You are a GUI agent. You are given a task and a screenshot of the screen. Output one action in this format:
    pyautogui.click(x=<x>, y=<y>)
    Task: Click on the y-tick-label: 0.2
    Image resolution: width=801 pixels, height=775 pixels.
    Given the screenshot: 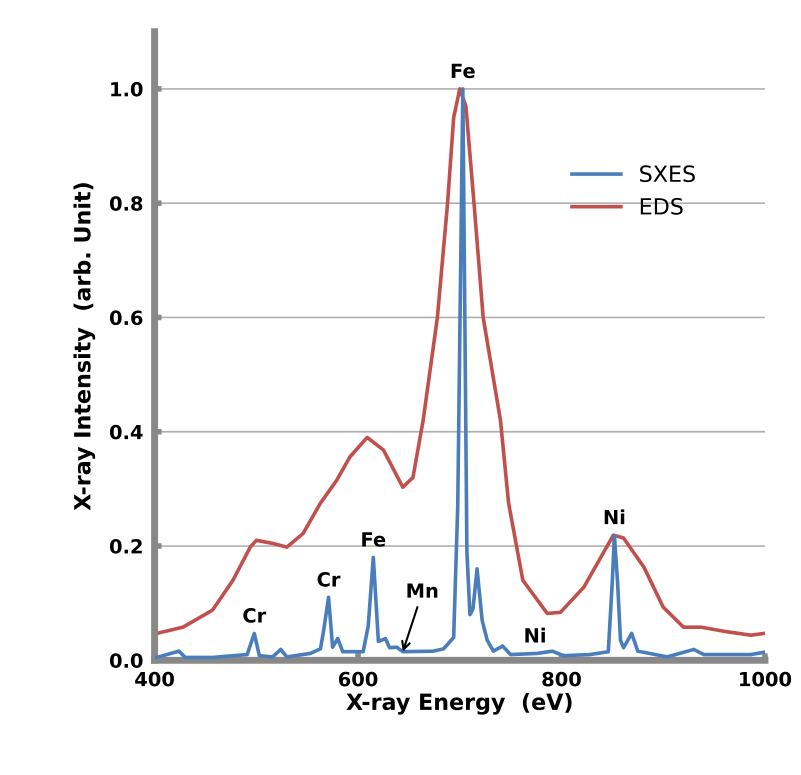 What is the action you would take?
    pyautogui.click(x=126, y=546)
    